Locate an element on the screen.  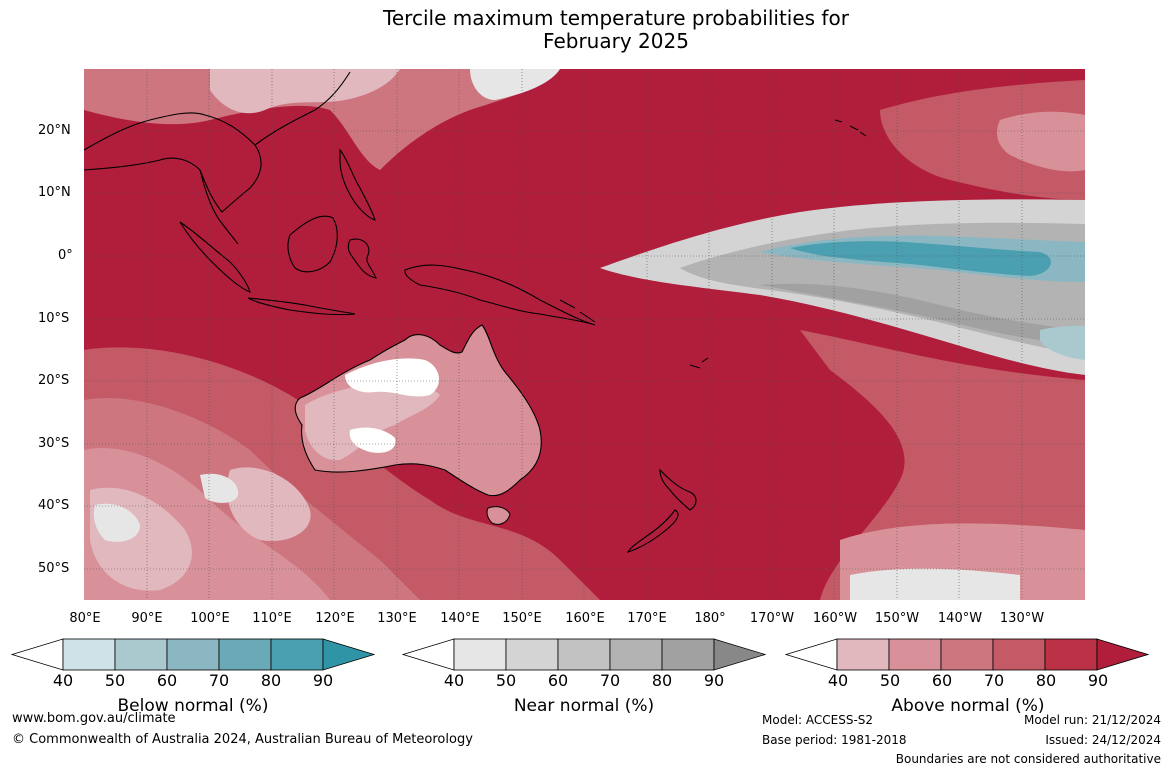
colorbar-above-tick: 50 is located at coordinates (890, 680).